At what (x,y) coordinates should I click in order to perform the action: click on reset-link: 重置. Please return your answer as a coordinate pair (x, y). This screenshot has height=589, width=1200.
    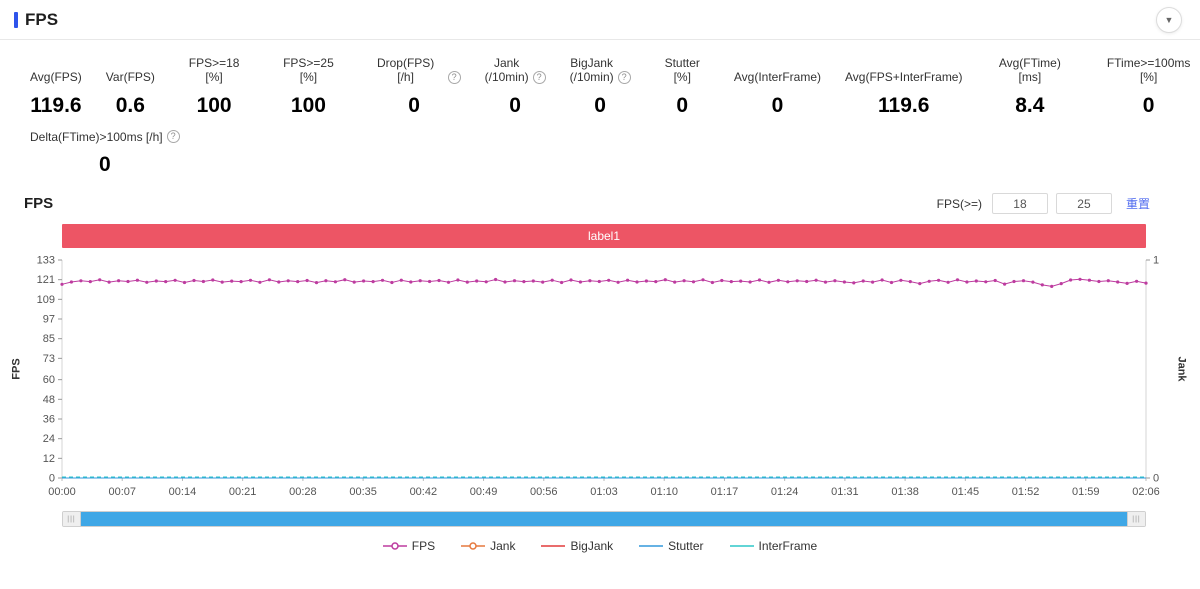
    Looking at the image, I should click on (1137, 204).